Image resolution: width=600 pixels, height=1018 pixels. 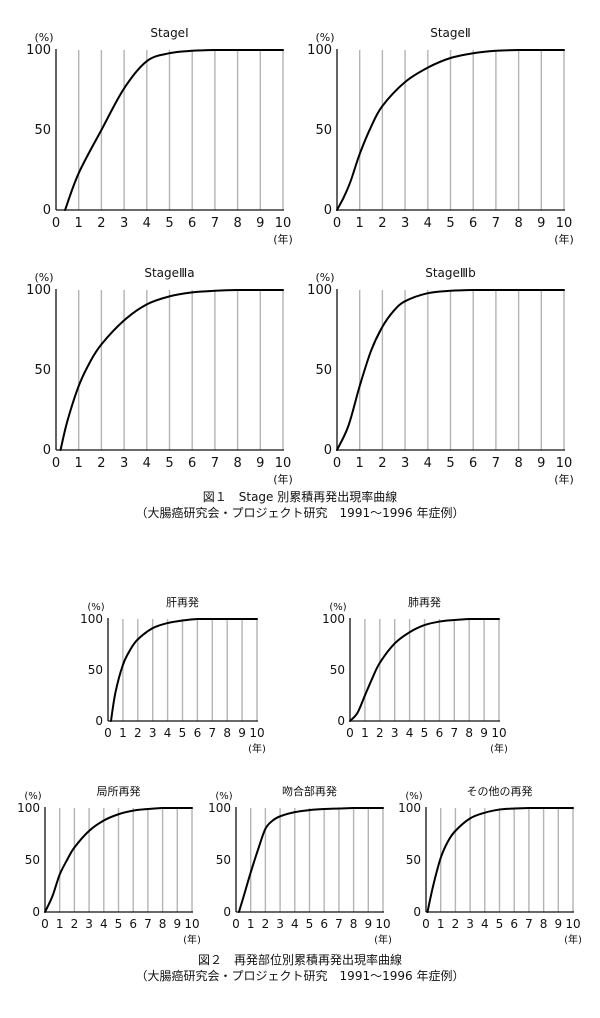 I want to click on chart-title: 肝再発, so click(x=182, y=602).